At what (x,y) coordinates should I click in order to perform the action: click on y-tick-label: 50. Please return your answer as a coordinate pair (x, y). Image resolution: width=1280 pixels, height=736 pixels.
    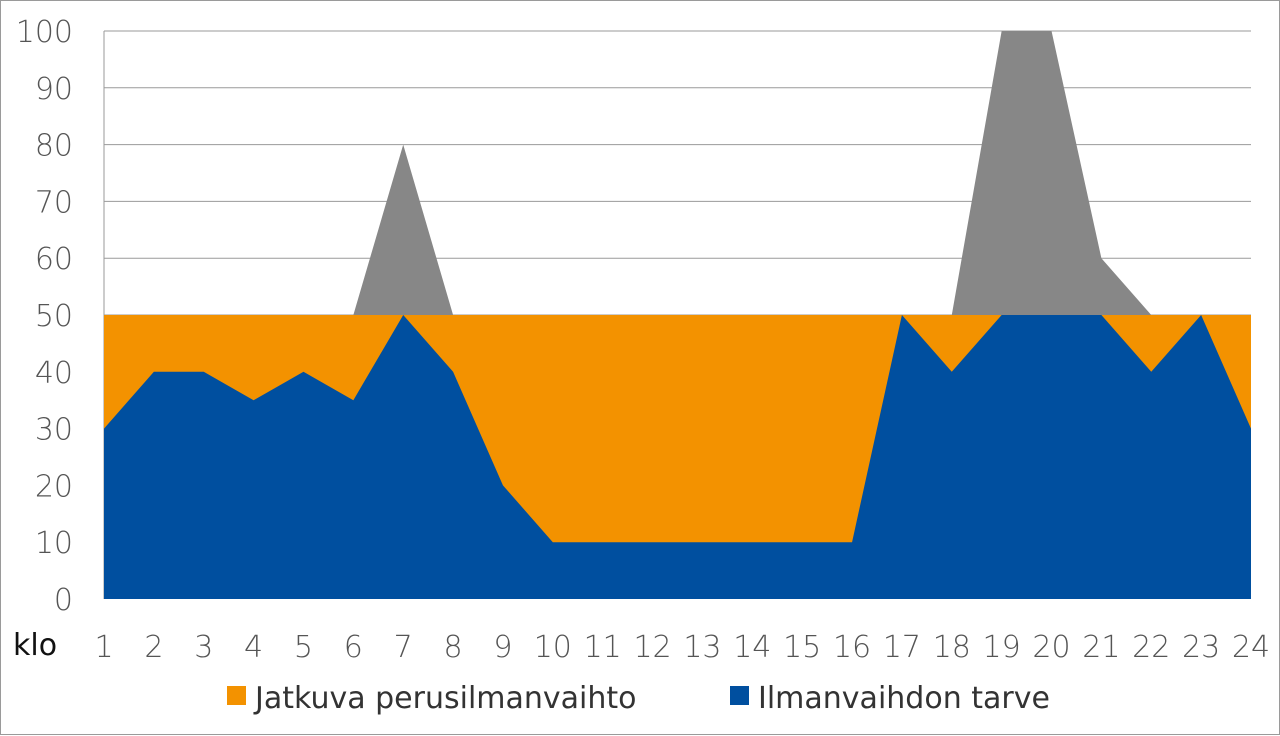
    Looking at the image, I should click on (54, 316).